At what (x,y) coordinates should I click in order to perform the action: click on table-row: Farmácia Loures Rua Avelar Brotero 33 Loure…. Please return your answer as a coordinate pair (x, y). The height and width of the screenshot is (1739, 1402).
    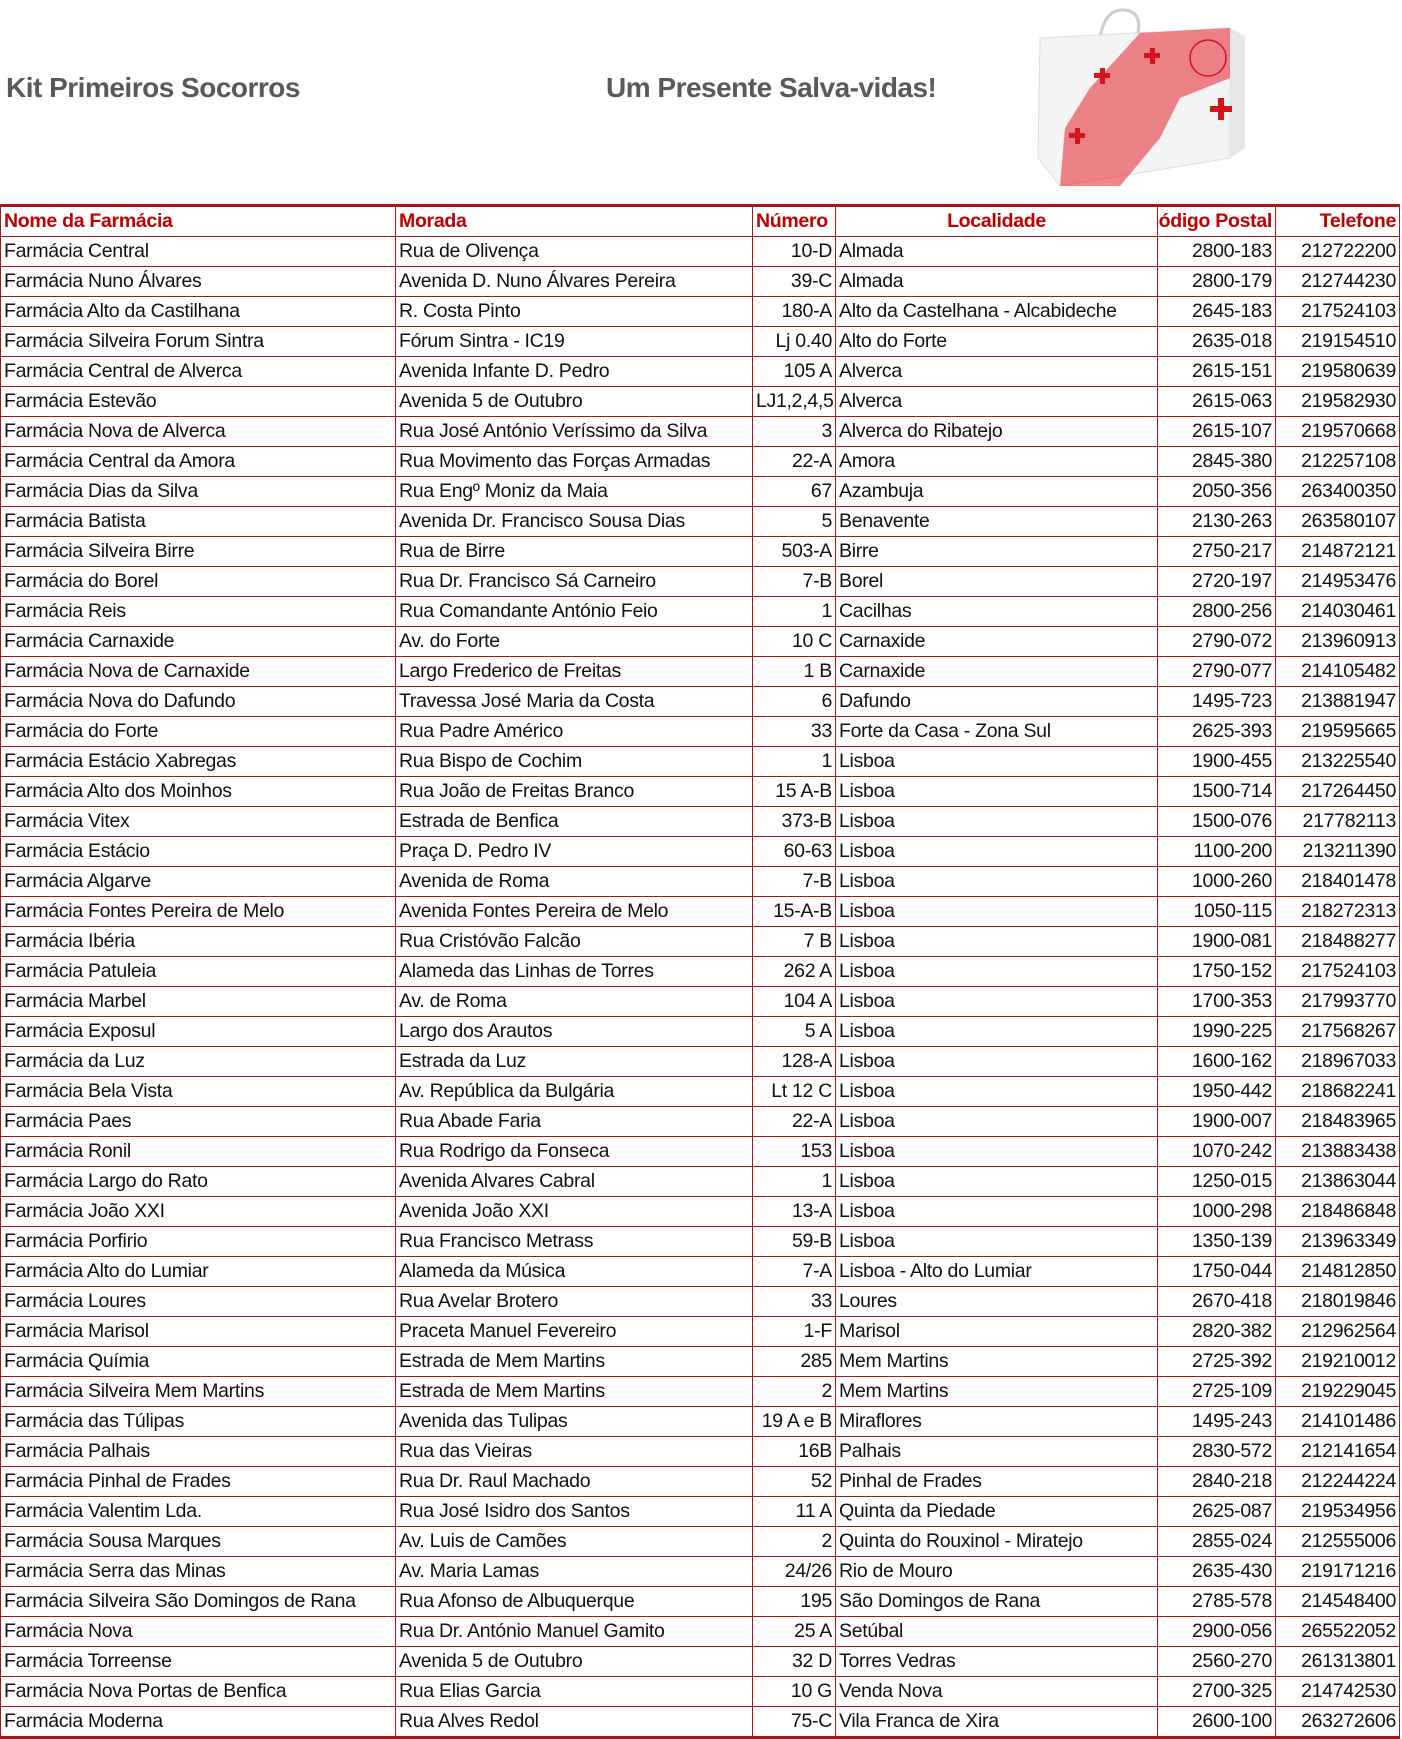
    Looking at the image, I should click on (700, 1301).